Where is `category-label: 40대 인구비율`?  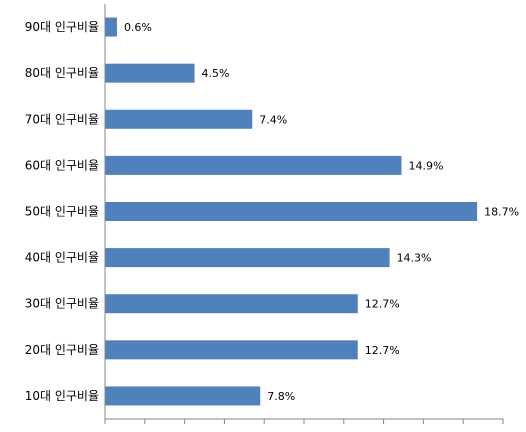 category-label: 40대 인구비율 is located at coordinates (62, 258).